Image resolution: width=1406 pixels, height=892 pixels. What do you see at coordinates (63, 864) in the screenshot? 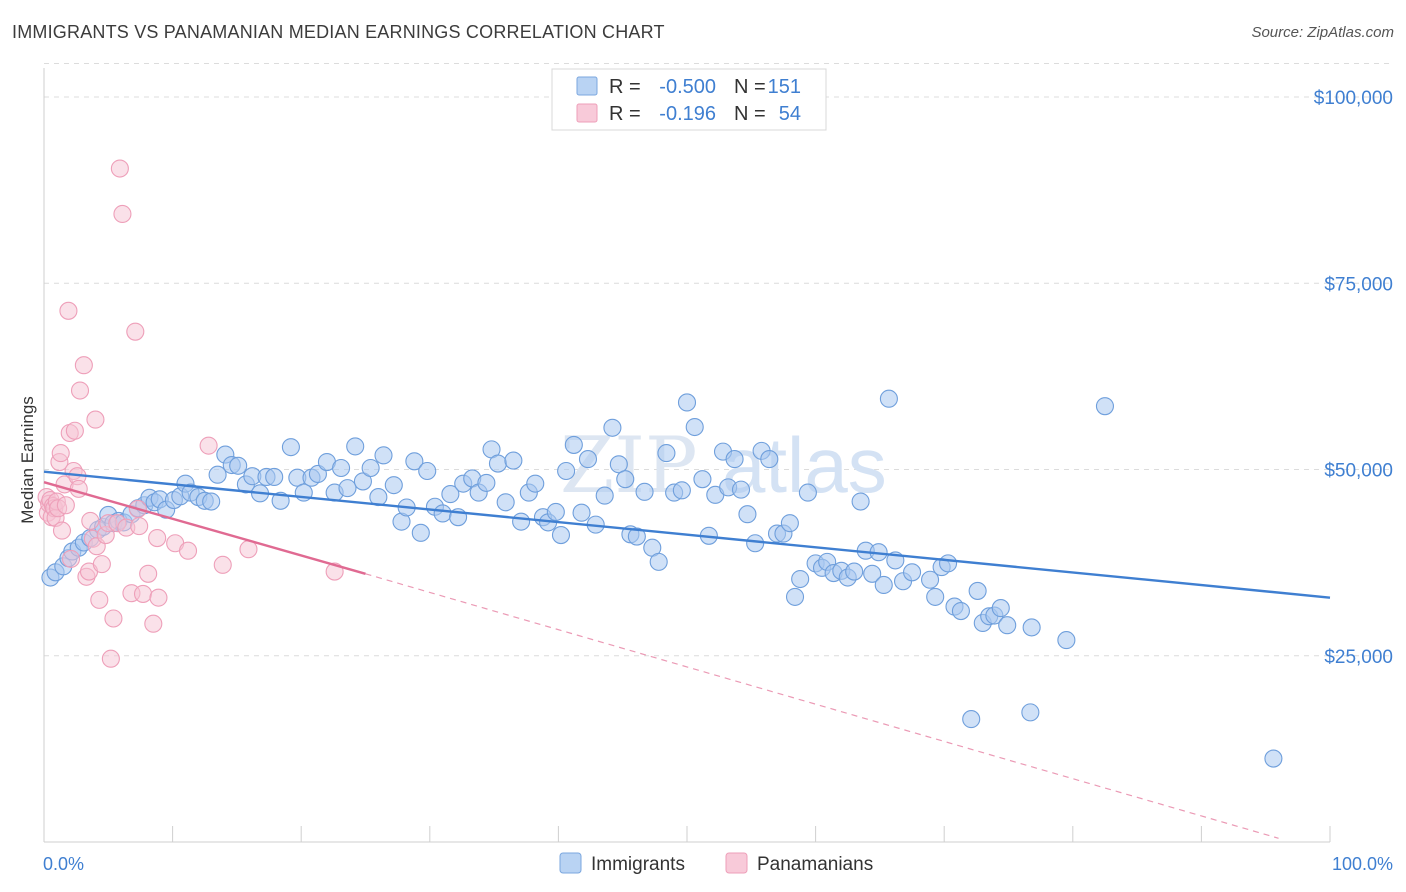
I see `x-tick-label-min: 0.0%` at bounding box center [63, 864].